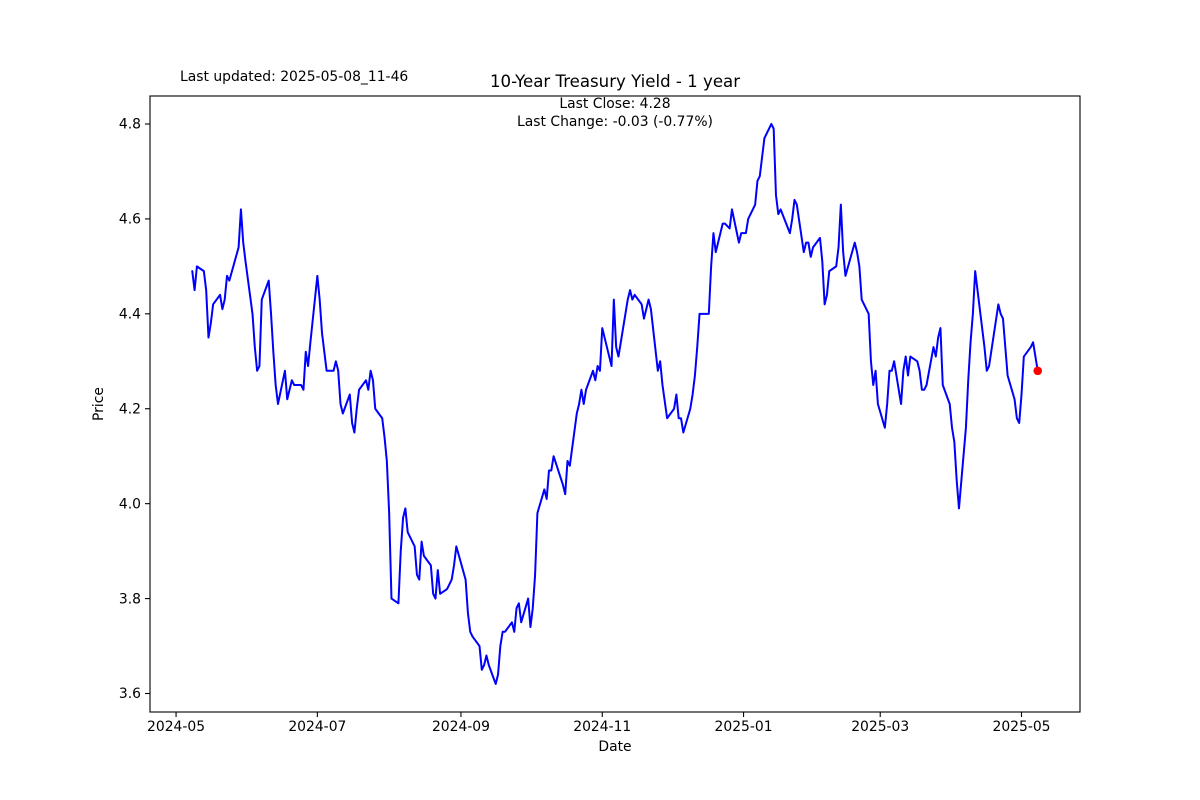 Image resolution: width=1200 pixels, height=800 pixels. What do you see at coordinates (294, 77) in the screenshot?
I see `last-updated-text: Last updated: 2025-05-08_11-46` at bounding box center [294, 77].